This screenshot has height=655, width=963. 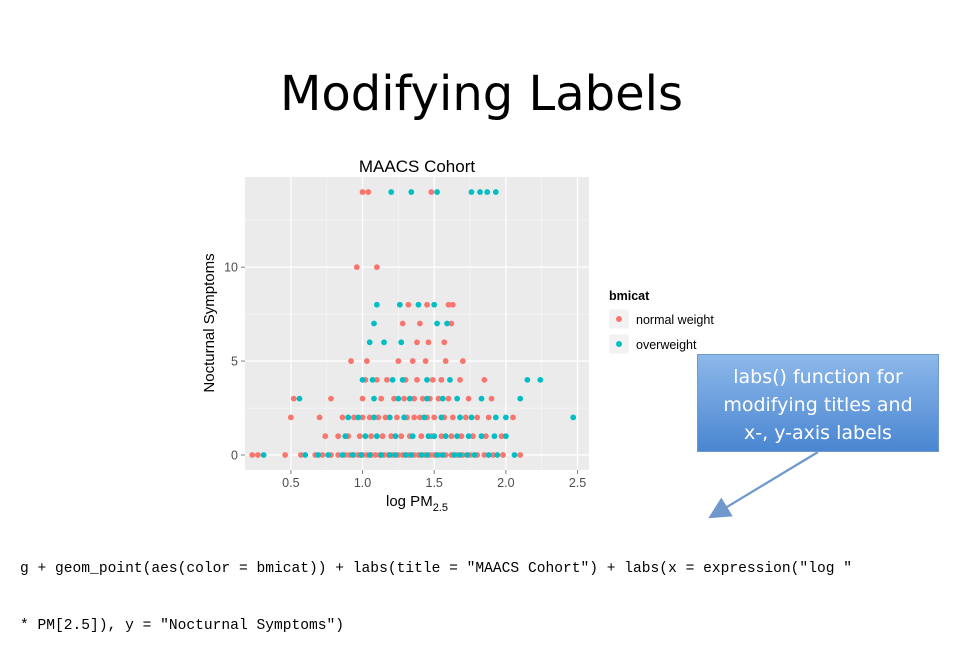 What do you see at coordinates (619, 319) in the screenshot?
I see `legend-key-normal-weight` at bounding box center [619, 319].